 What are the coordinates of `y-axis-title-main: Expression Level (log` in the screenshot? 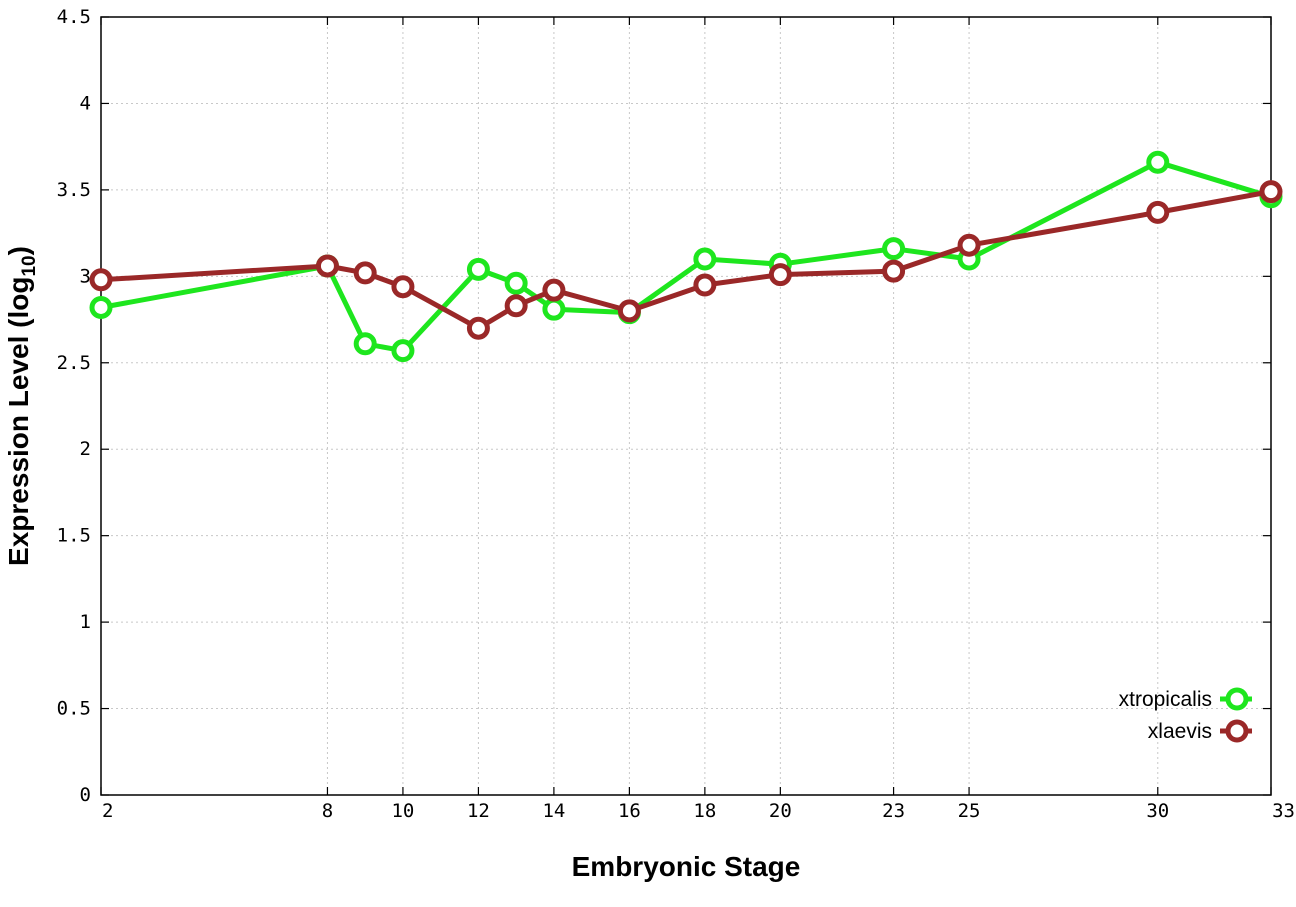 It's located at (18, 421).